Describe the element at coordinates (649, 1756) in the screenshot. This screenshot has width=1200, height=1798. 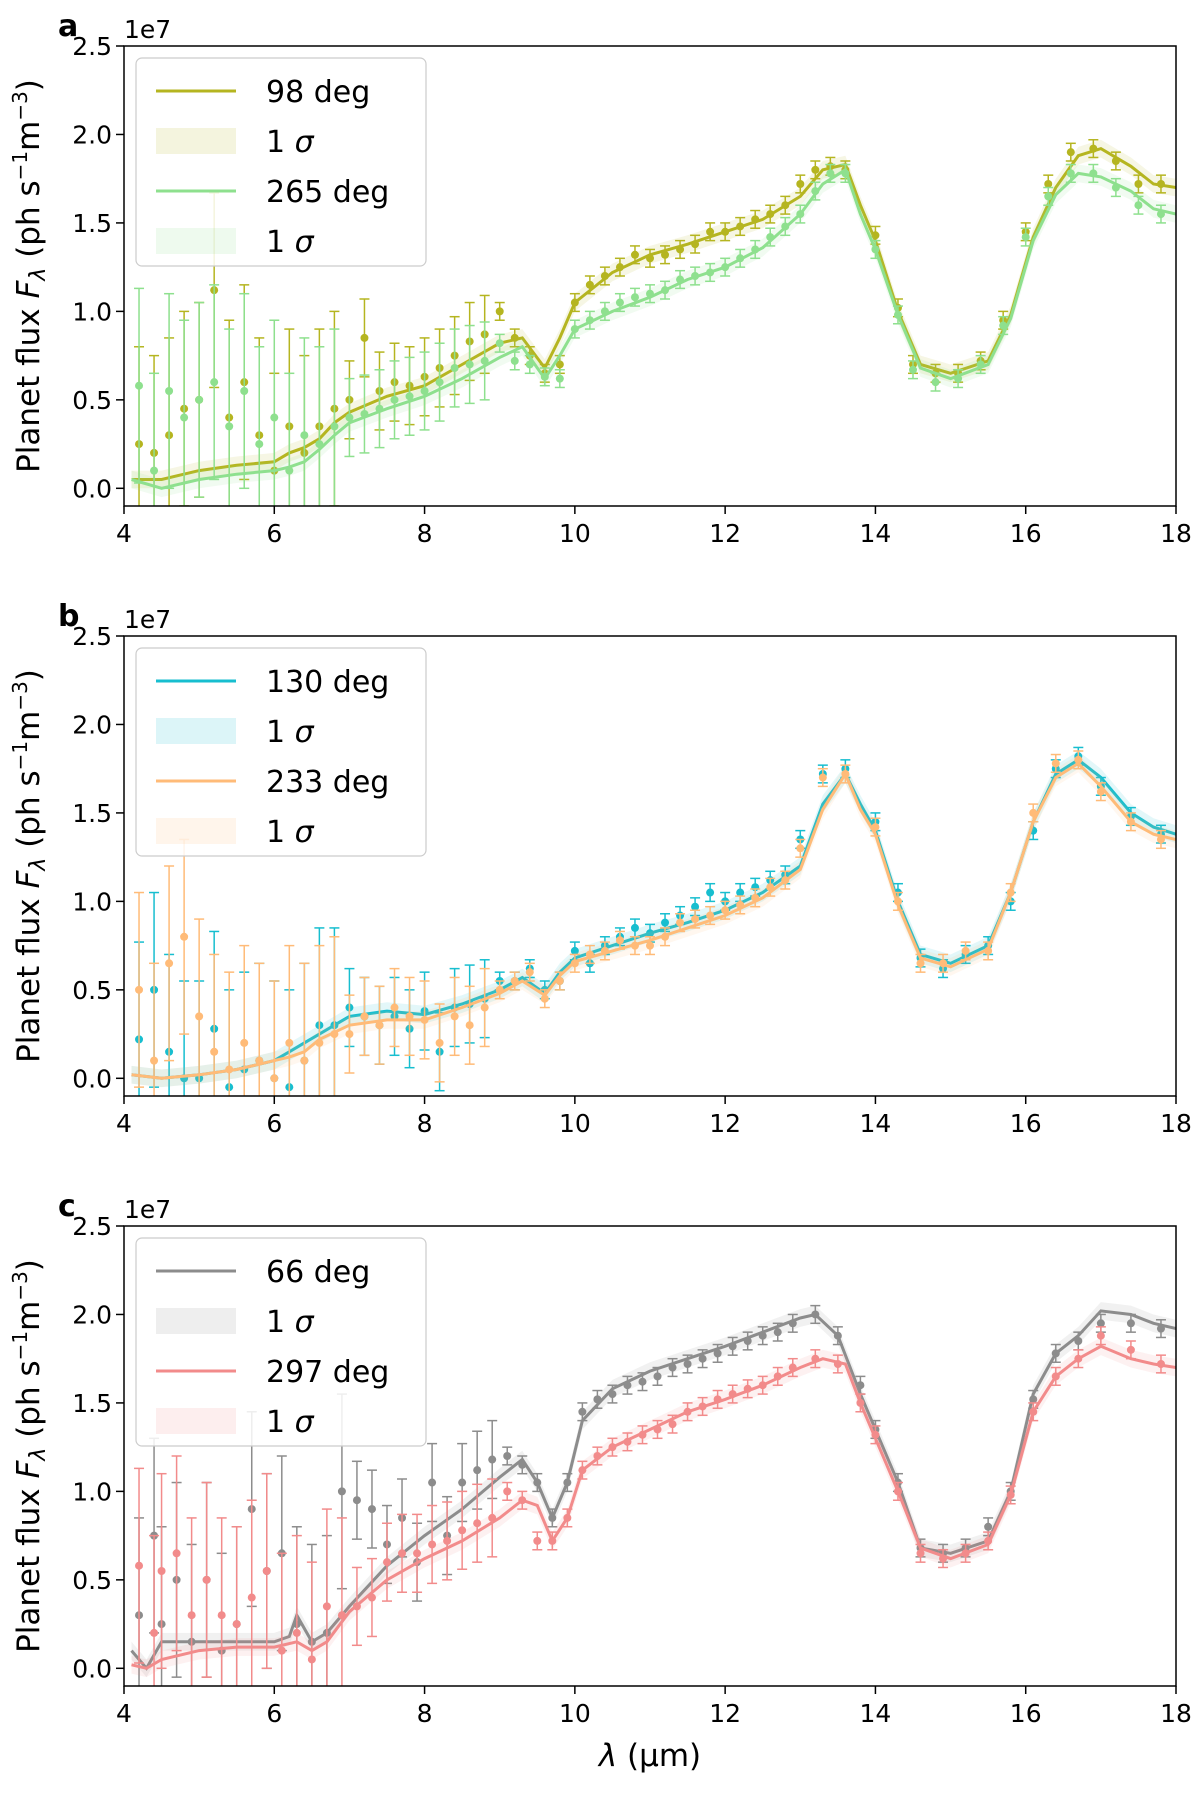
I see `x-axis-label: λ (μm)` at that location.